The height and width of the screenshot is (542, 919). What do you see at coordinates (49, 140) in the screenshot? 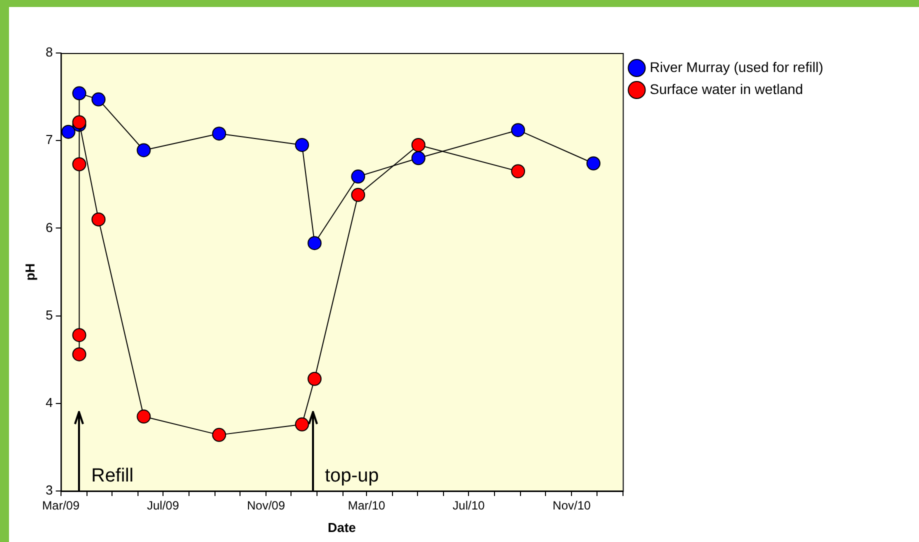
I see `y-tick-label: 7` at bounding box center [49, 140].